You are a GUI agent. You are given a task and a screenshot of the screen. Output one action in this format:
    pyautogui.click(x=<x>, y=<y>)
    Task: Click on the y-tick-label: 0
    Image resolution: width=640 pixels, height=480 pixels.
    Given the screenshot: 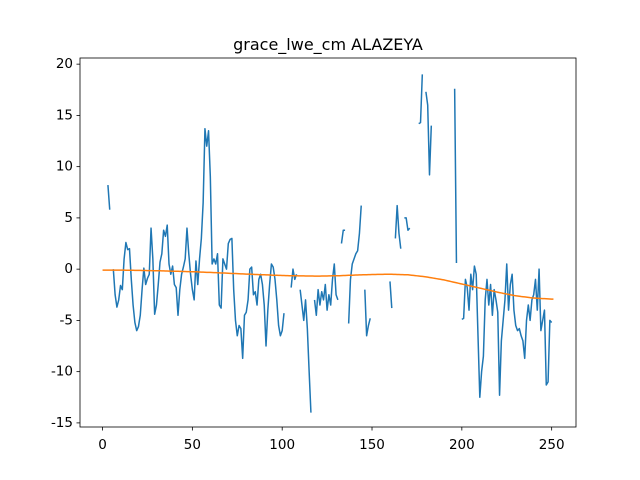 What is the action you would take?
    pyautogui.click(x=68, y=269)
    